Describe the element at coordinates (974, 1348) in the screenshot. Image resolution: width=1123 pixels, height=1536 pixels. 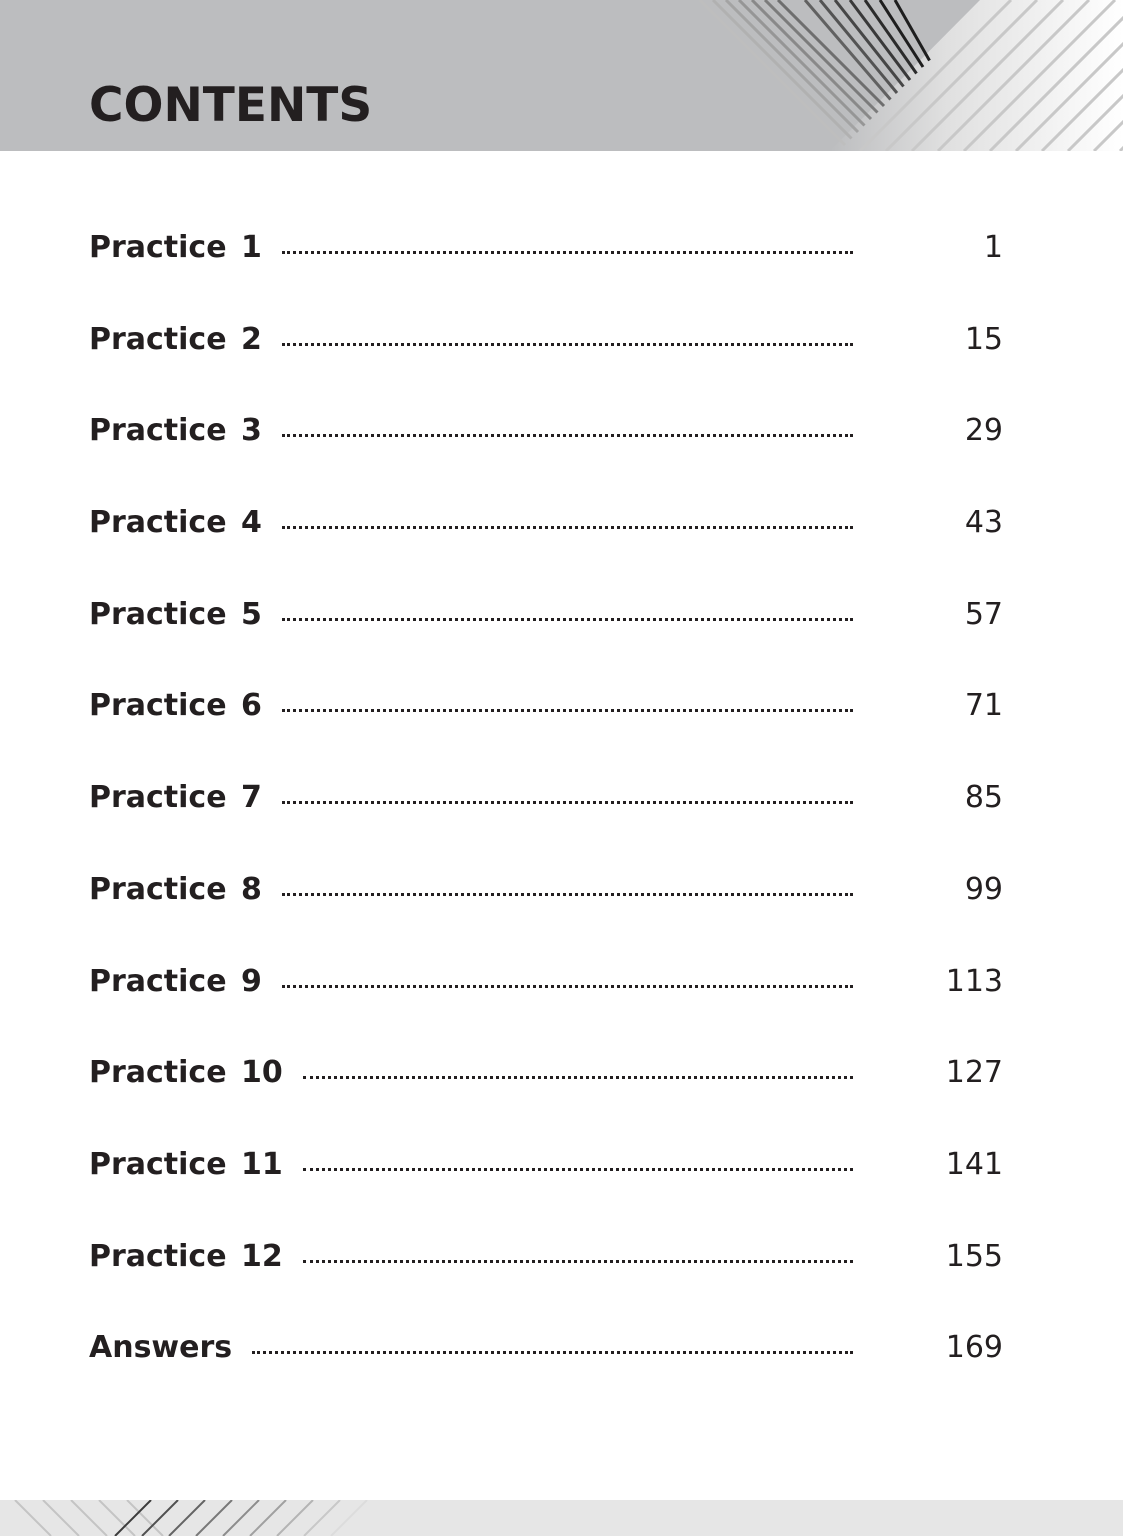
I see `toc-entry-page: 169` at that location.